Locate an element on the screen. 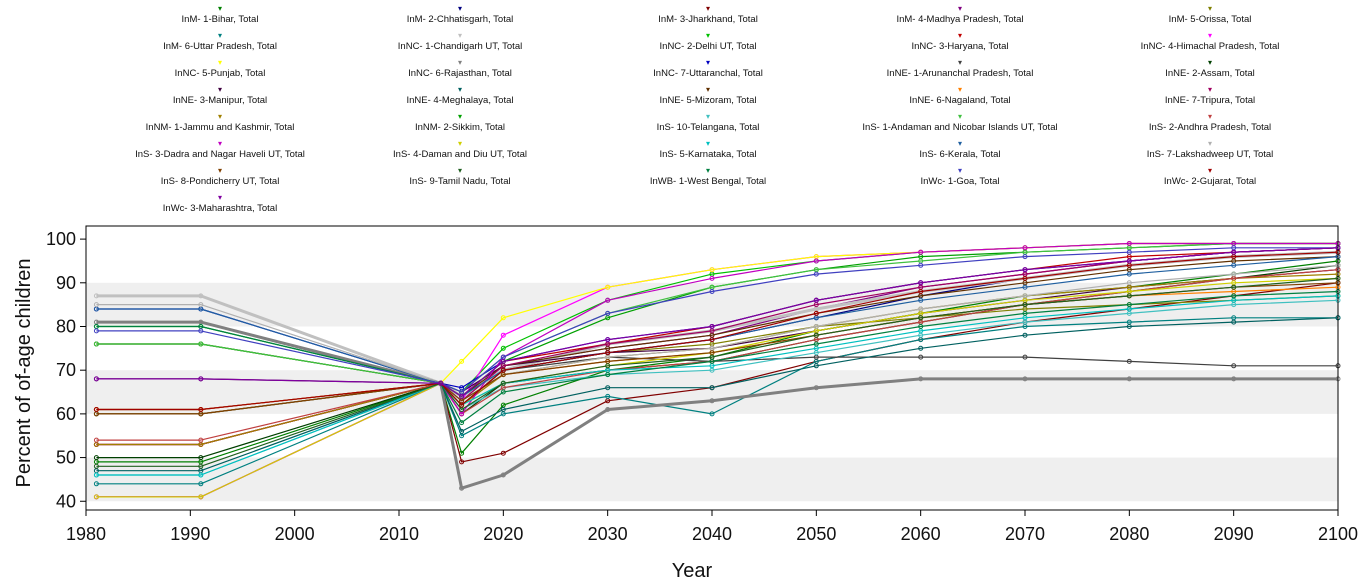  legend-label: InNC- 6-Rajasthan, Total is located at coordinates (460, 73).